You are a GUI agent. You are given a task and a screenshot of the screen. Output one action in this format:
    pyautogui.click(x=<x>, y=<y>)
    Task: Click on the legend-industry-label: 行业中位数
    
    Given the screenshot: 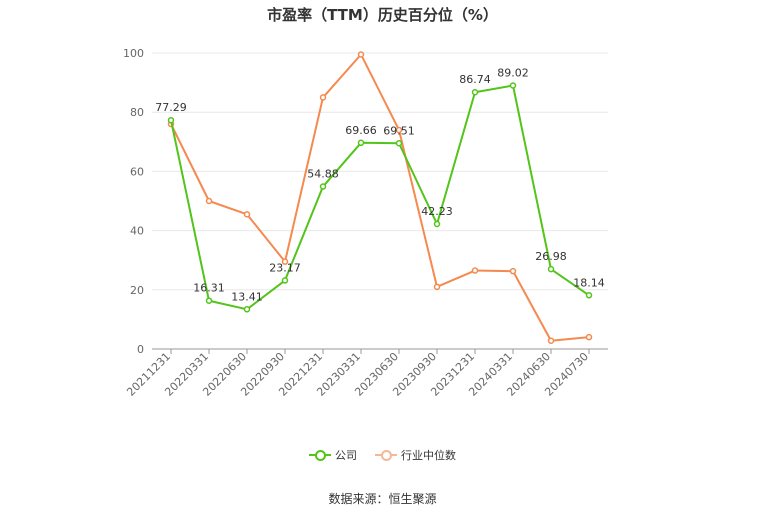 What is the action you would take?
    pyautogui.click(x=428, y=455)
    